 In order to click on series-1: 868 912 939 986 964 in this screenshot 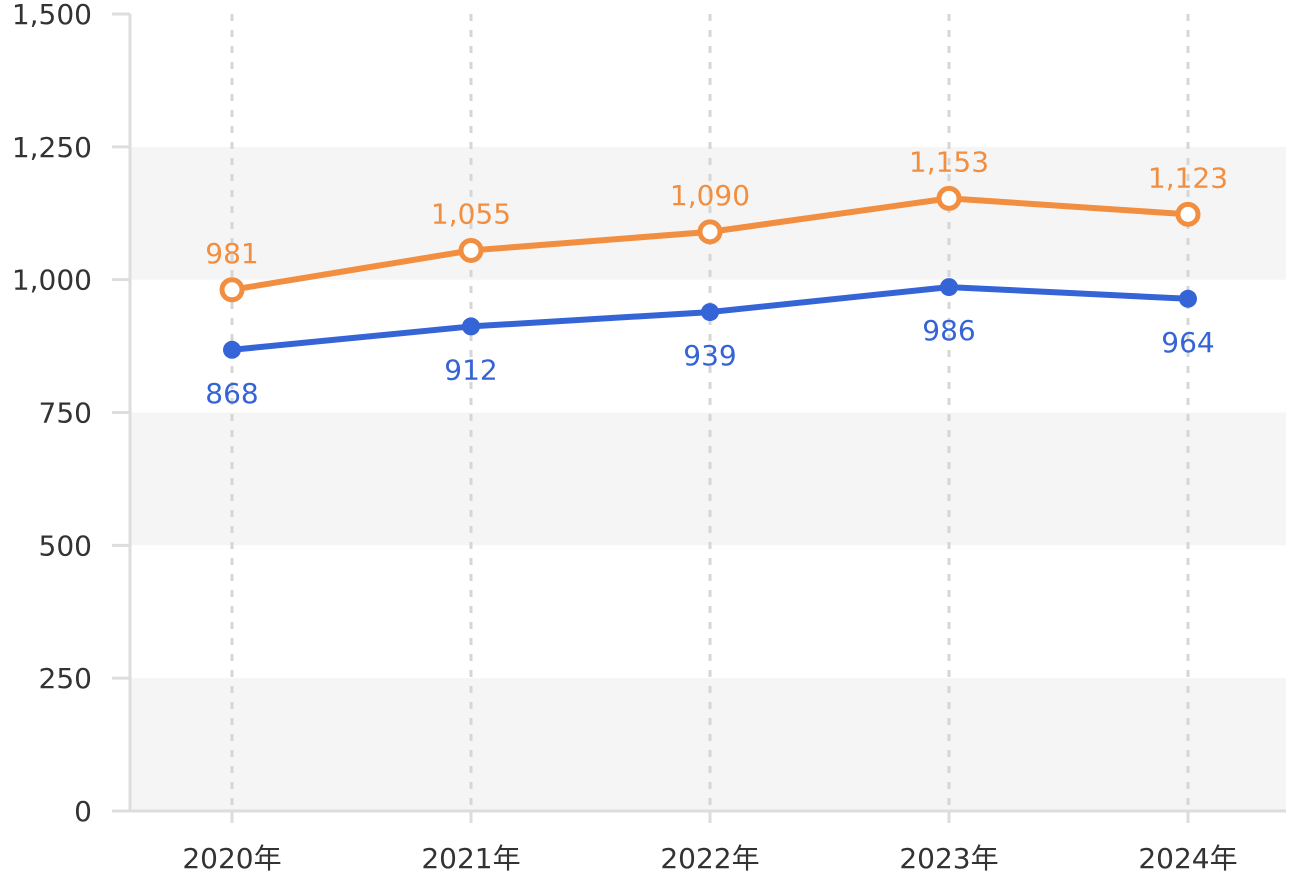, I will do `click(710, 344)`.